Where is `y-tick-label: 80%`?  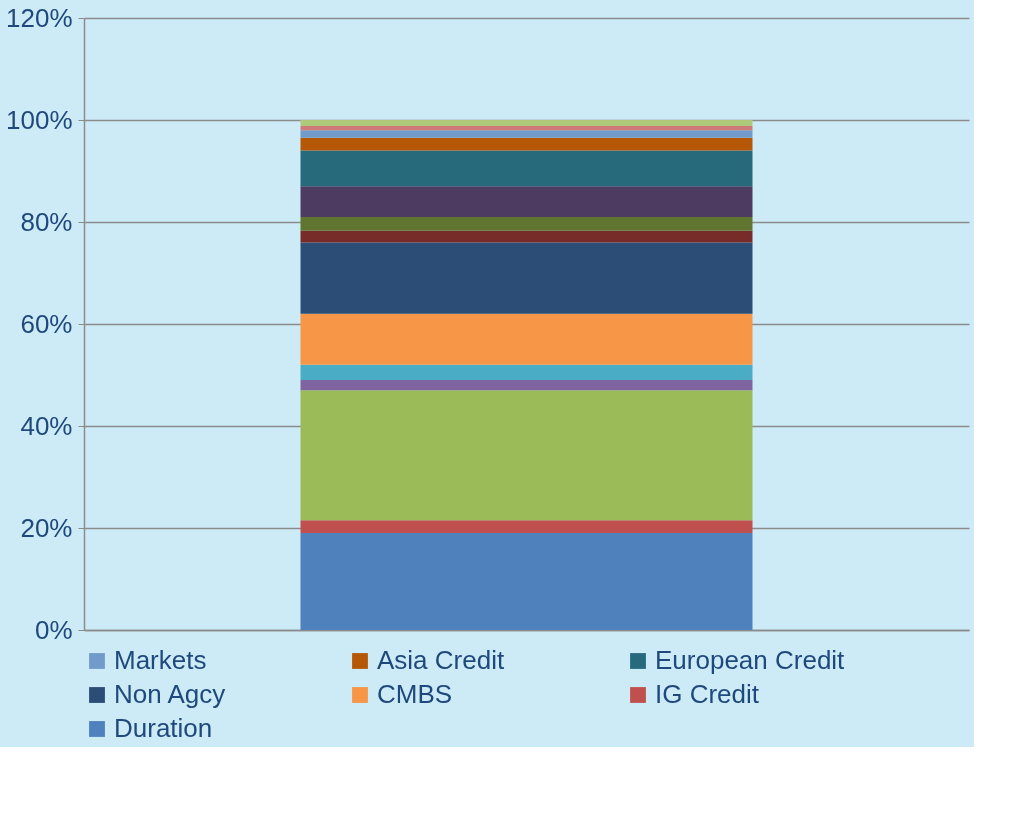
y-tick-label: 80% is located at coordinates (46, 221).